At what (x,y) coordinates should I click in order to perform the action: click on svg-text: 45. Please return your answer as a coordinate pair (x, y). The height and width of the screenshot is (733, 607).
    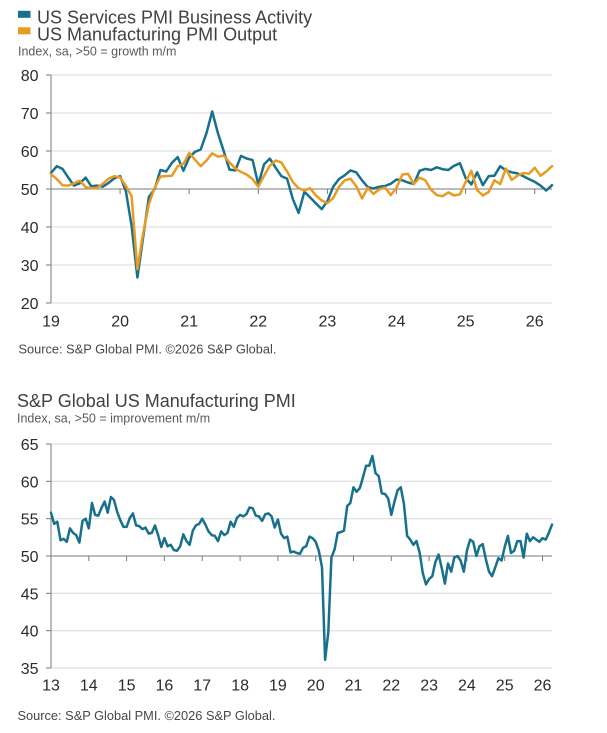
    Looking at the image, I should click on (30, 594).